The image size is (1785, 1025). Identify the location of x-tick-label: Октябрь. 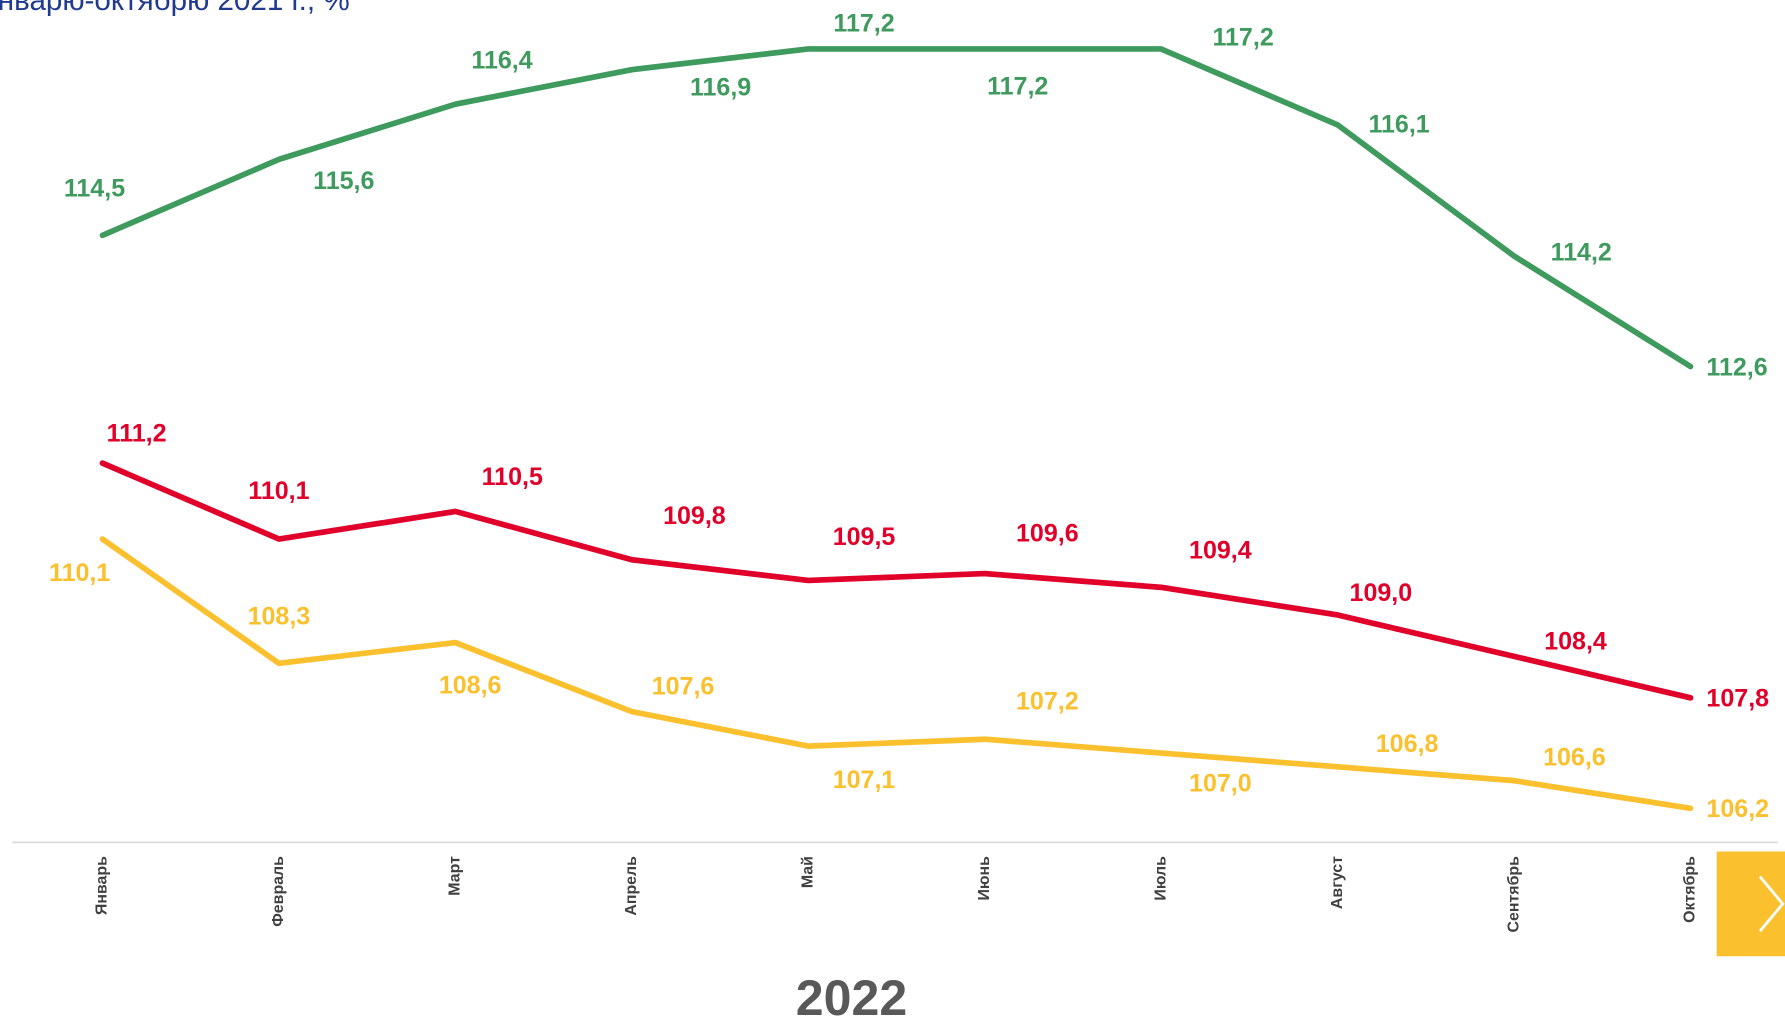
(1690, 889).